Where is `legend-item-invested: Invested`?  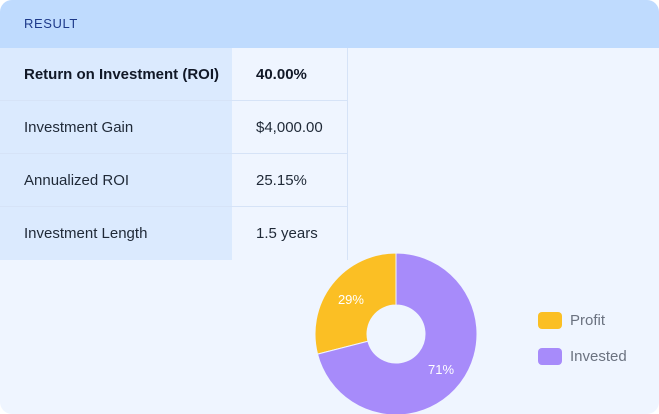 legend-item-invested: Invested is located at coordinates (582, 356).